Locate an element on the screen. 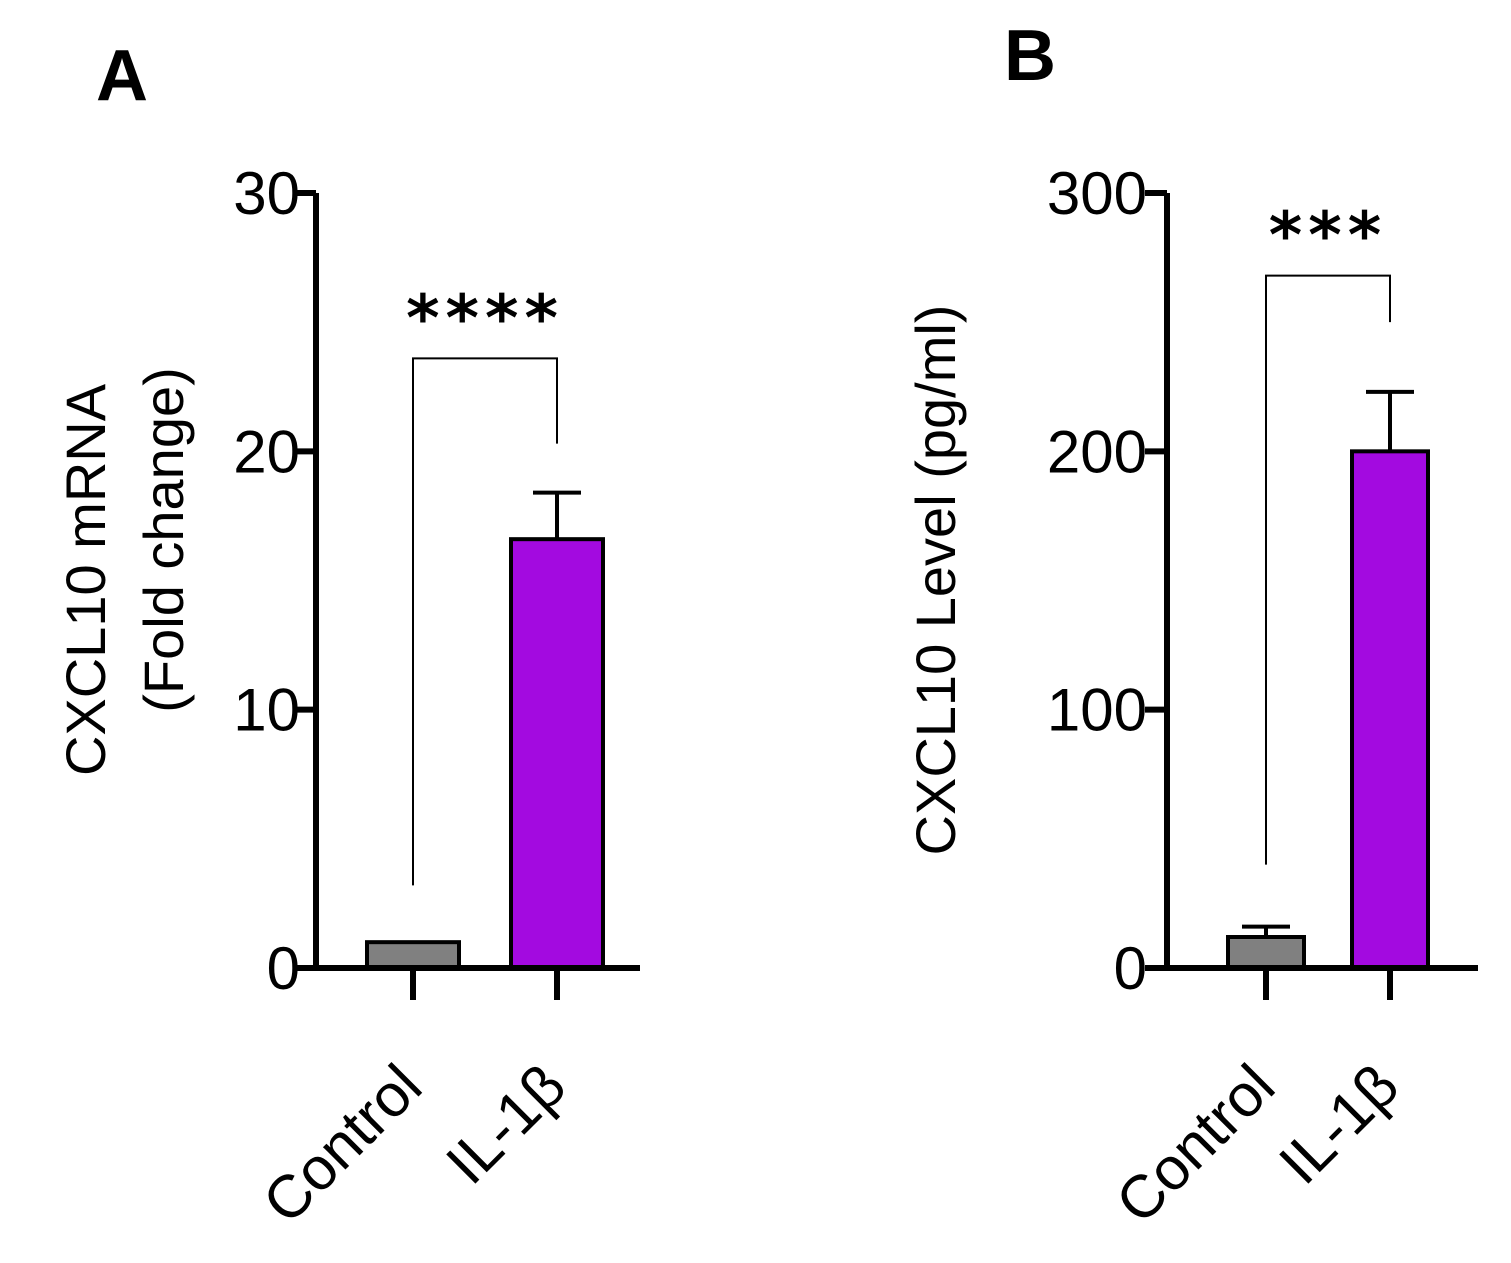 The image size is (1511, 1263). chart-a-significance-bracket is located at coordinates (485, 621).